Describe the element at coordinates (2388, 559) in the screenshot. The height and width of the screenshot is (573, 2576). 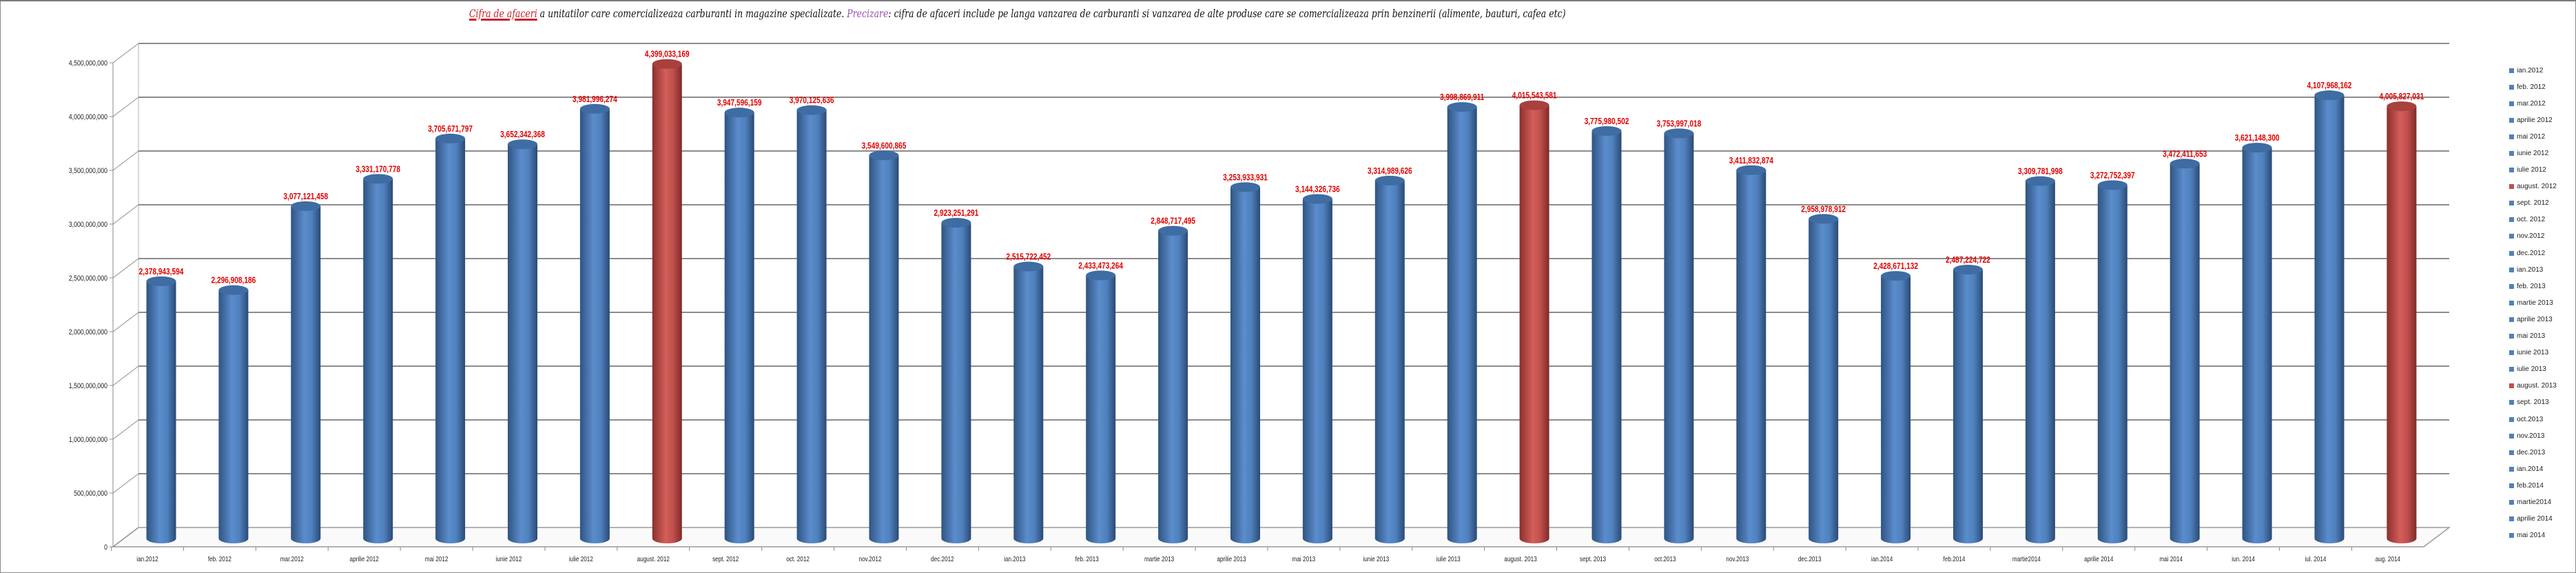
I see `x-tick-label: aug. 2014` at that location.